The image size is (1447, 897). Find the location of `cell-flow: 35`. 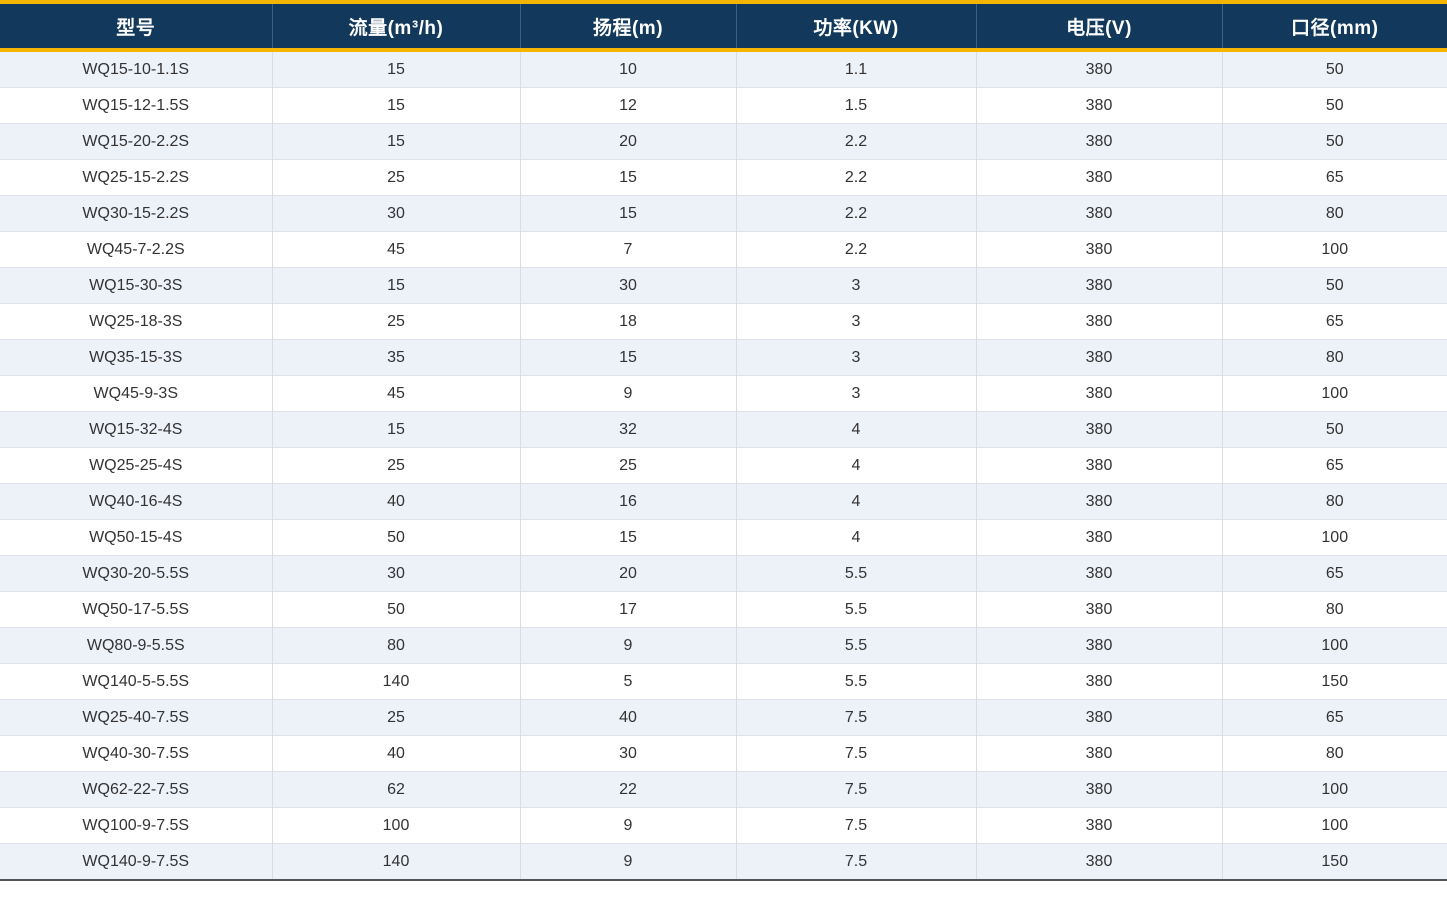

cell-flow: 35 is located at coordinates (396, 357).